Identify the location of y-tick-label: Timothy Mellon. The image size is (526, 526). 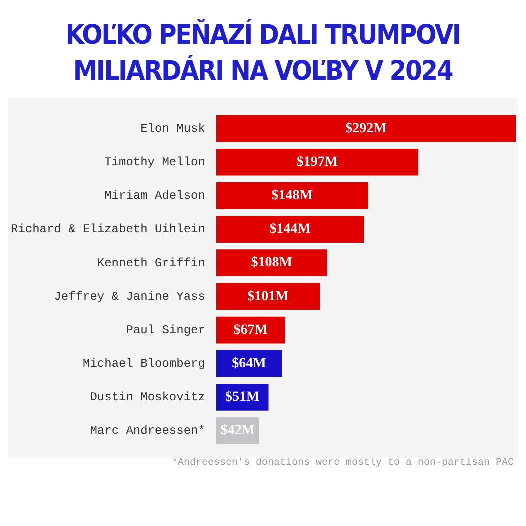
(155, 163).